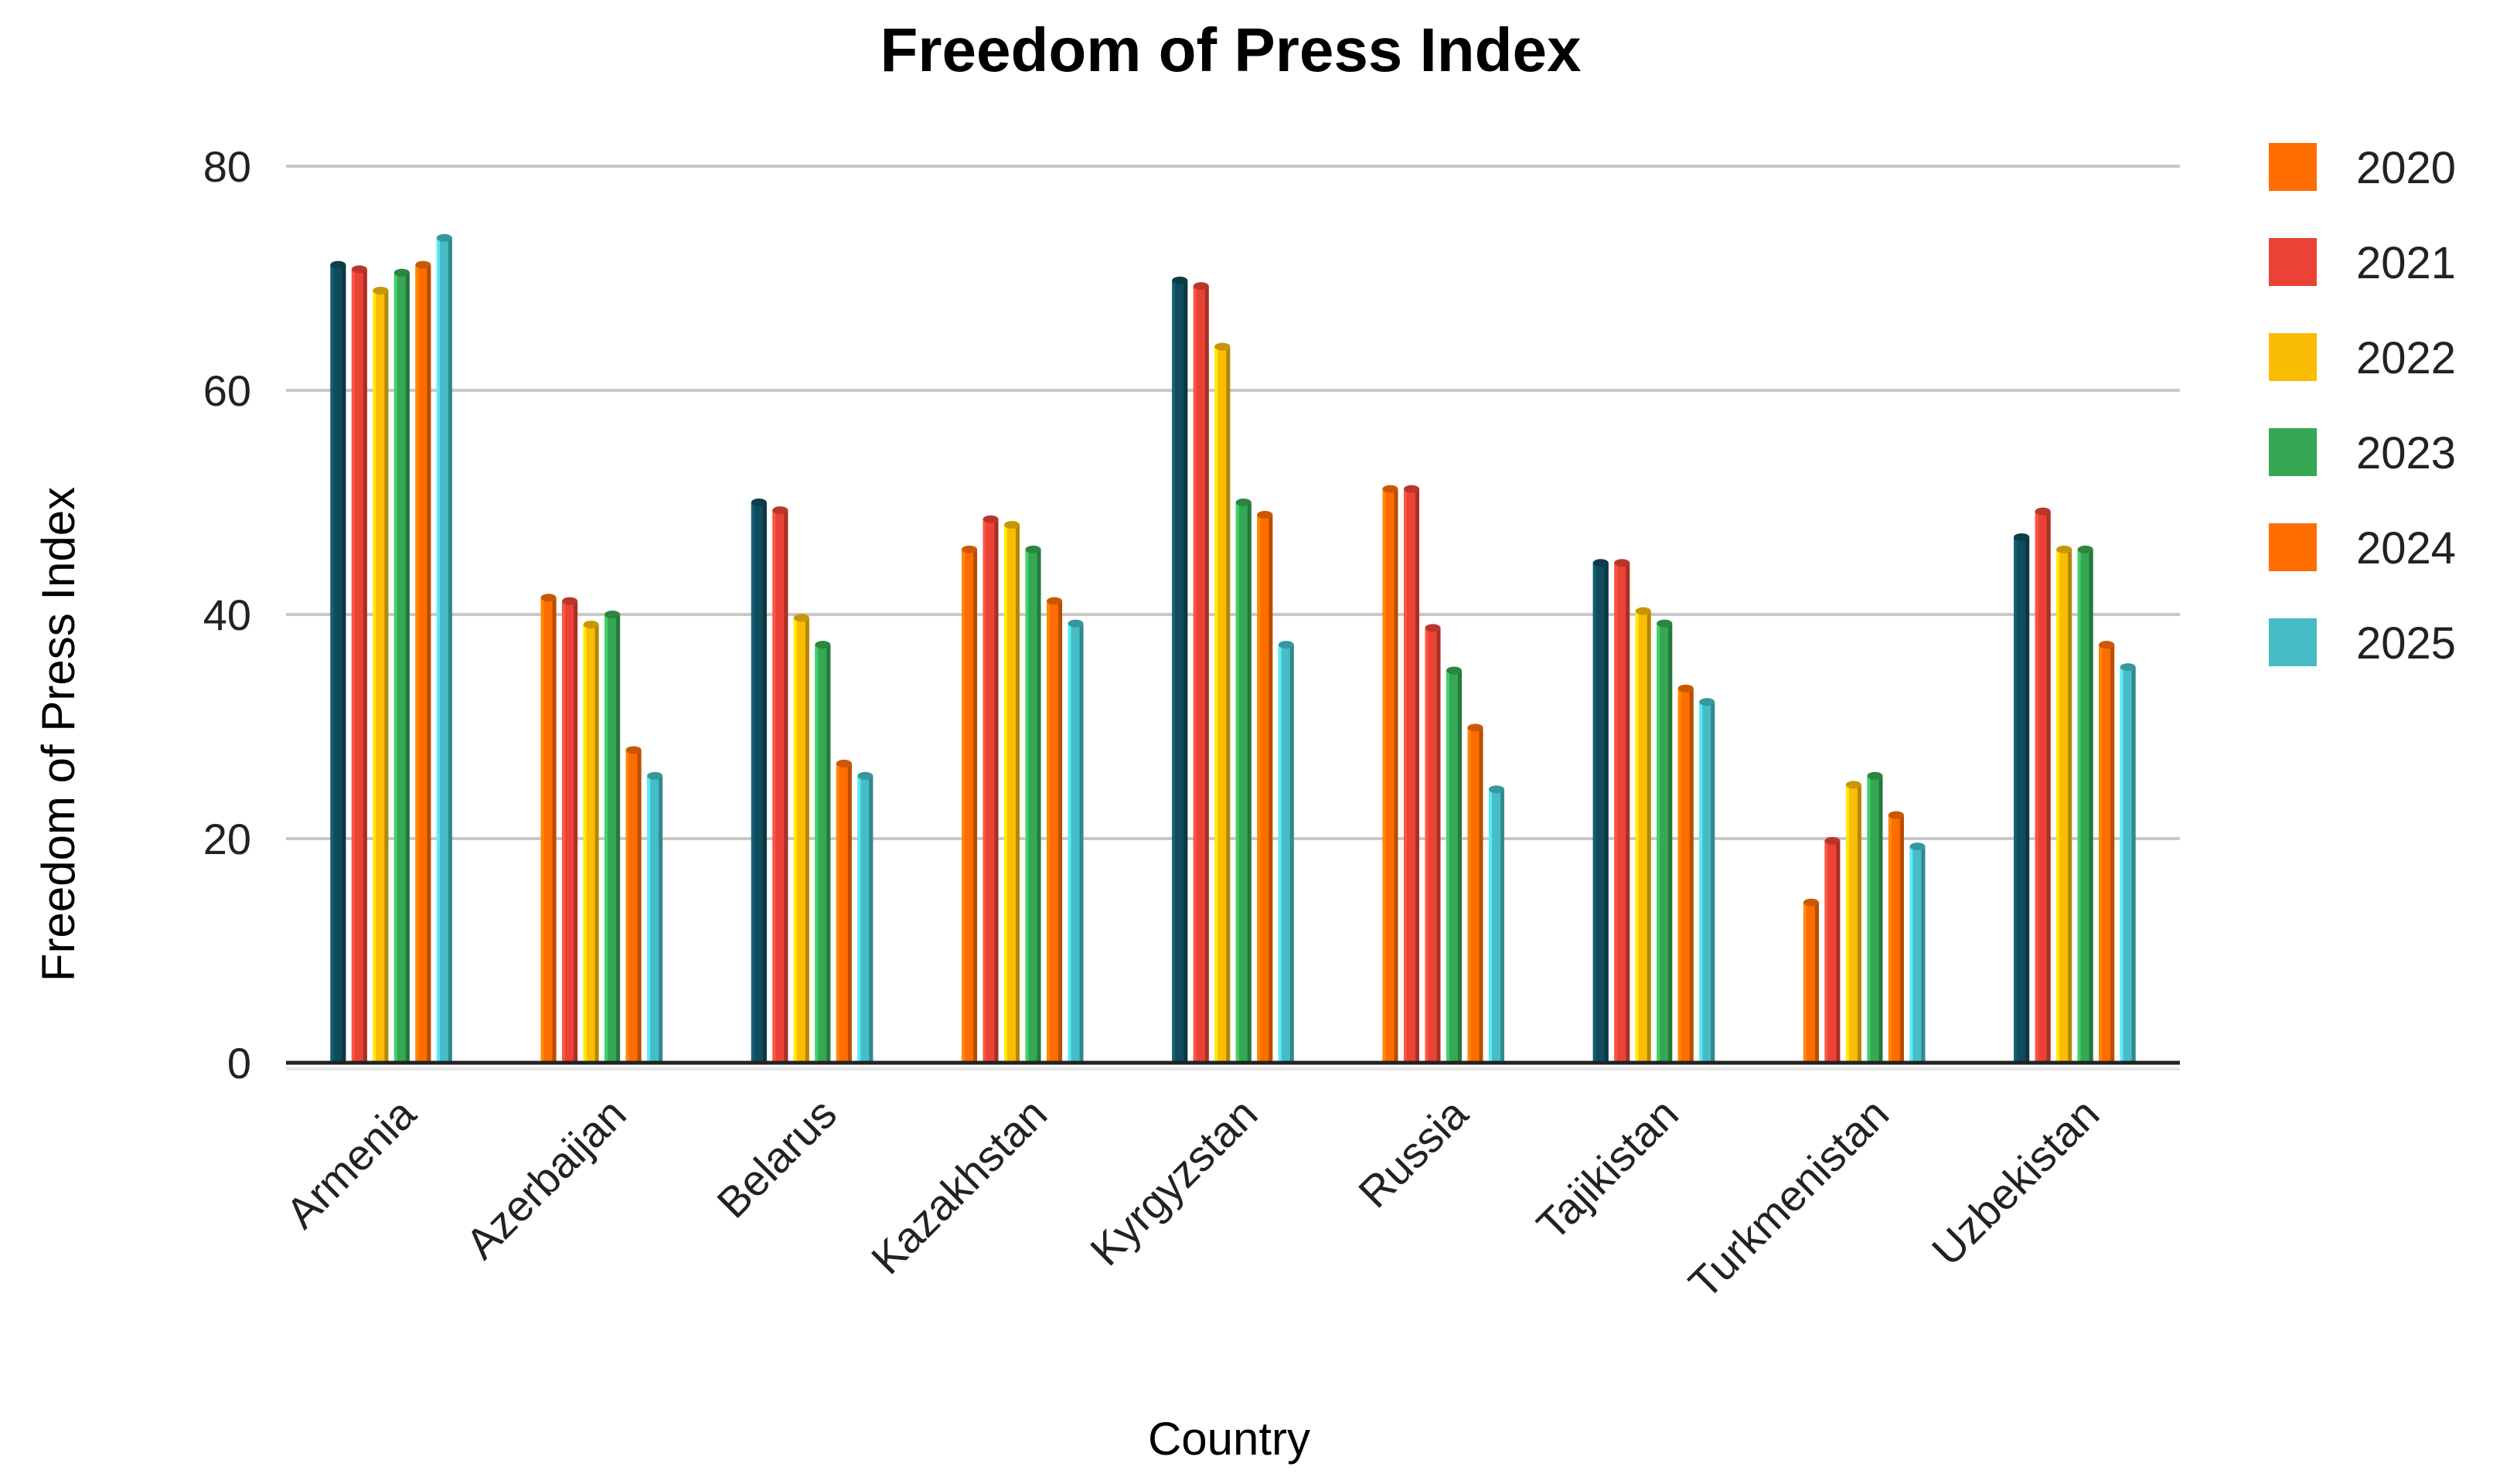 This screenshot has height=1484, width=2493. Describe the element at coordinates (2362, 168) in the screenshot. I see `legend-item: 2020` at that location.